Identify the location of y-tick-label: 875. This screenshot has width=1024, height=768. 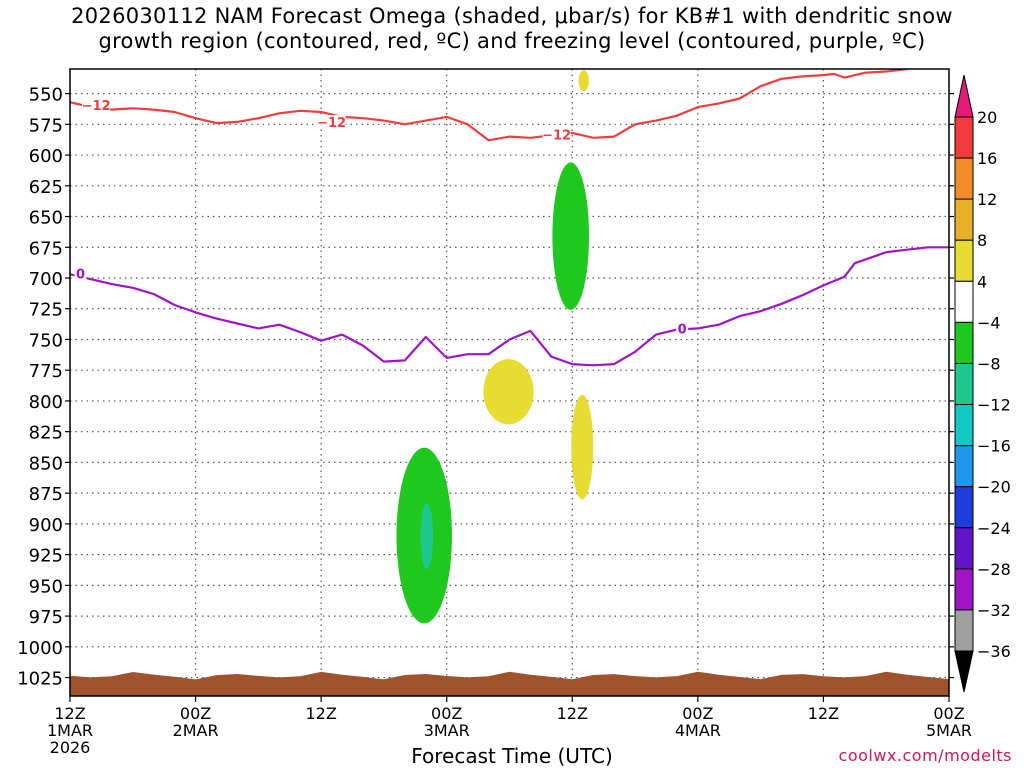
(46, 494).